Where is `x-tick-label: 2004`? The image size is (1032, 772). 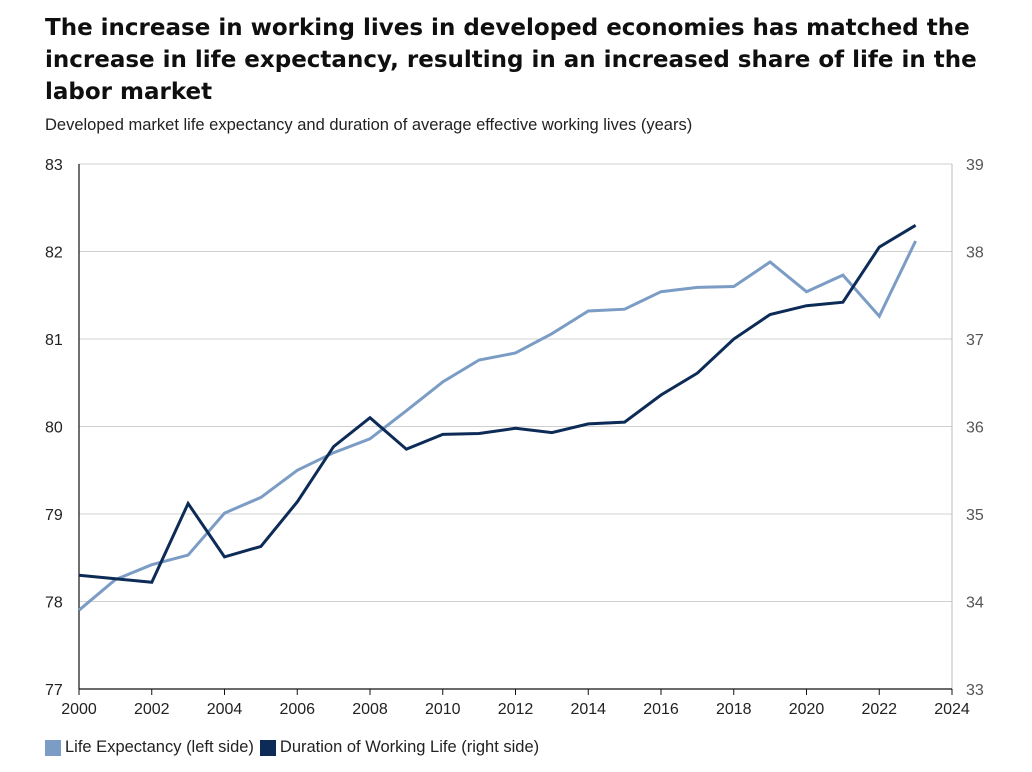
x-tick-label: 2004 is located at coordinates (225, 709).